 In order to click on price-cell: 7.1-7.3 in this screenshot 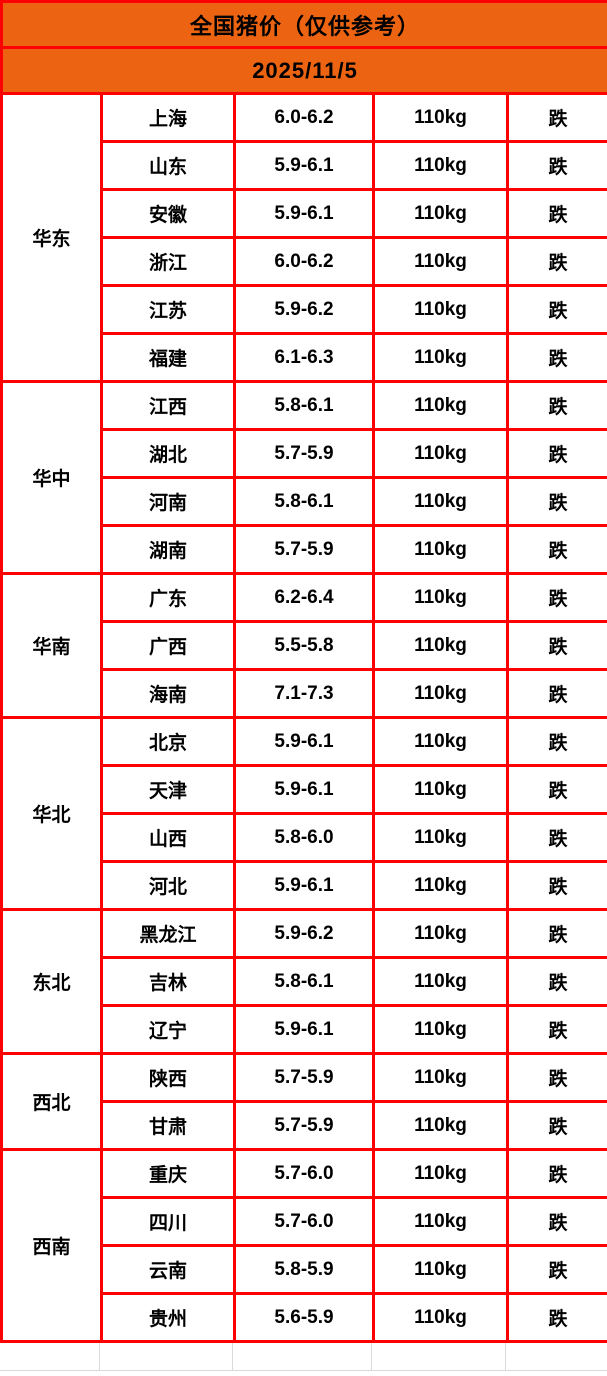, I will do `click(304, 693)`.